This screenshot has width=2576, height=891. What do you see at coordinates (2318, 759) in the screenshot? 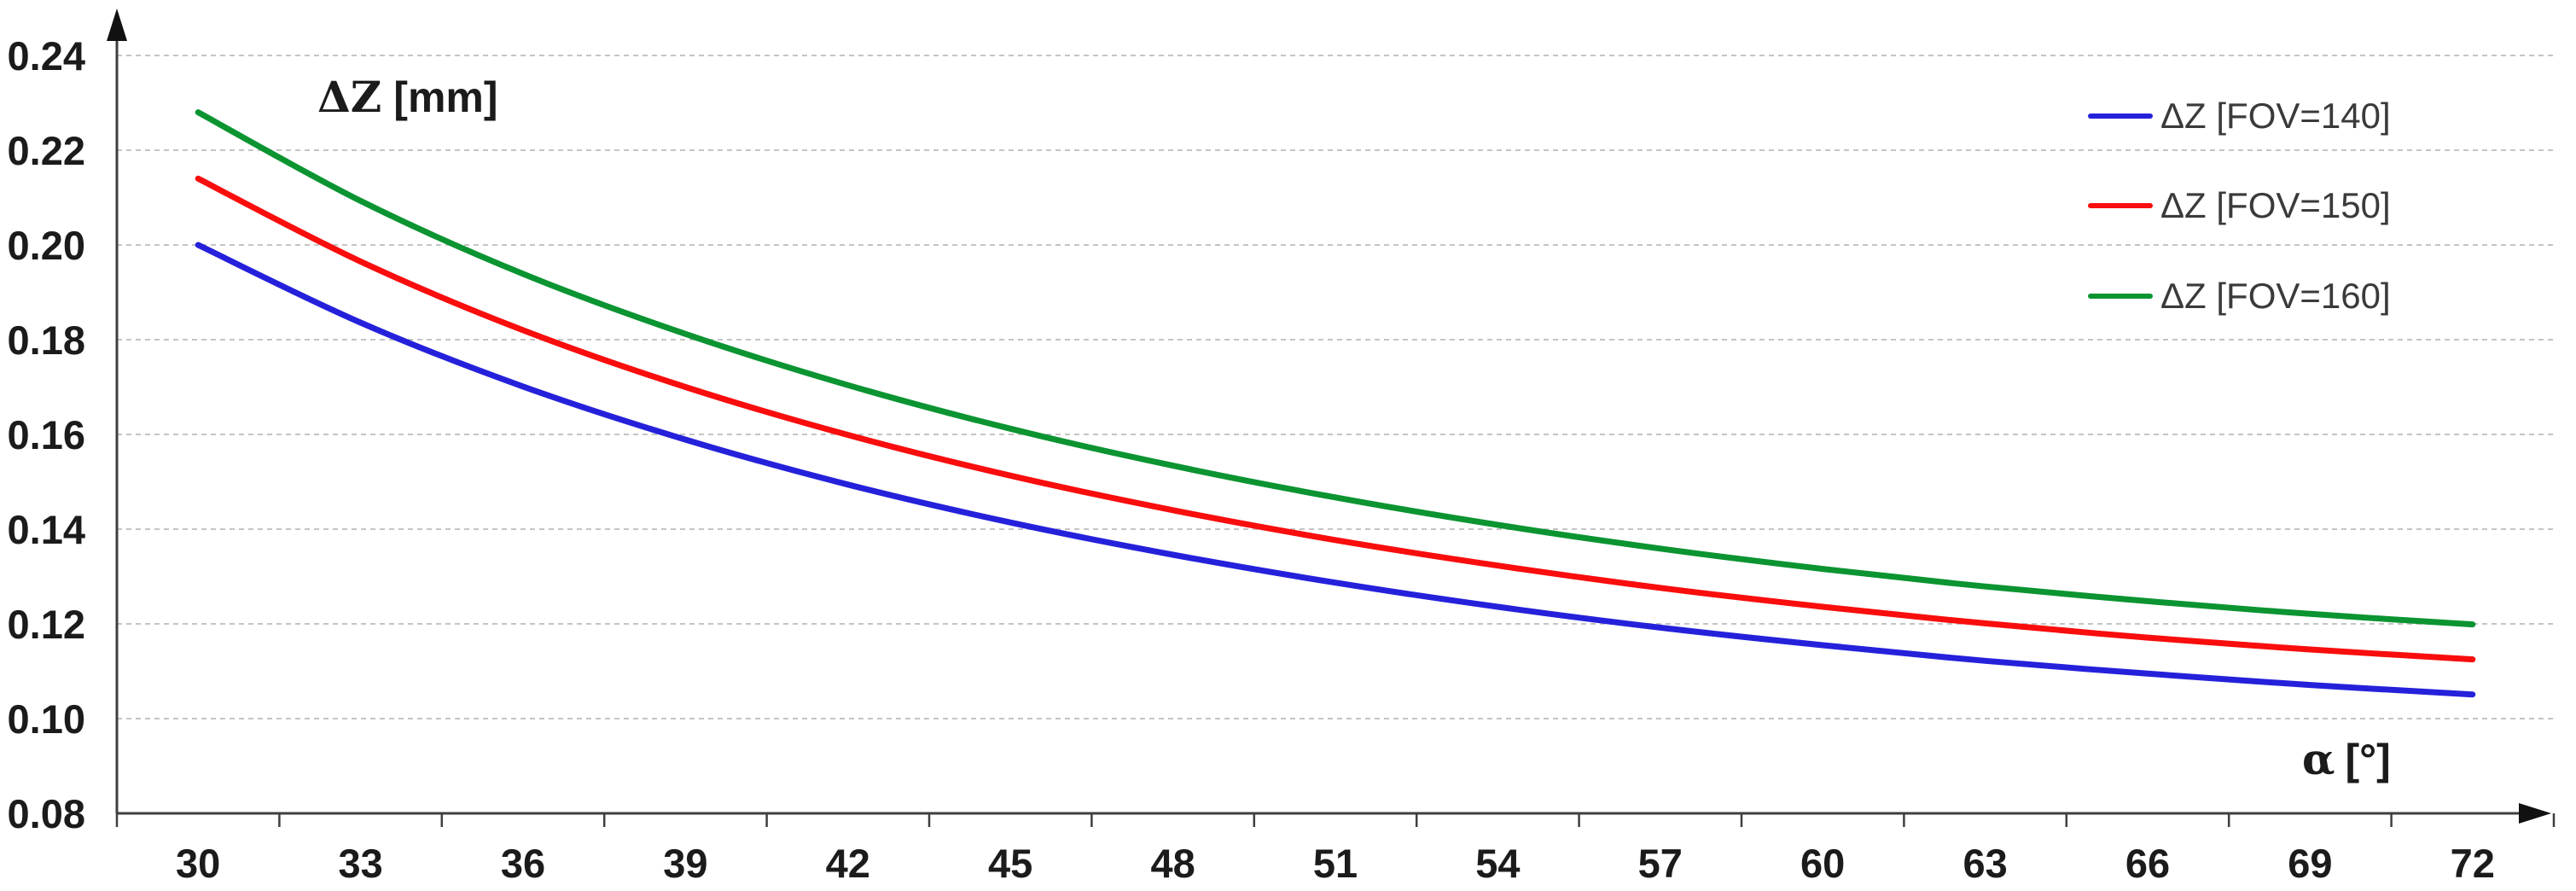
I see `x-axis-title-symbol: α` at bounding box center [2318, 759].